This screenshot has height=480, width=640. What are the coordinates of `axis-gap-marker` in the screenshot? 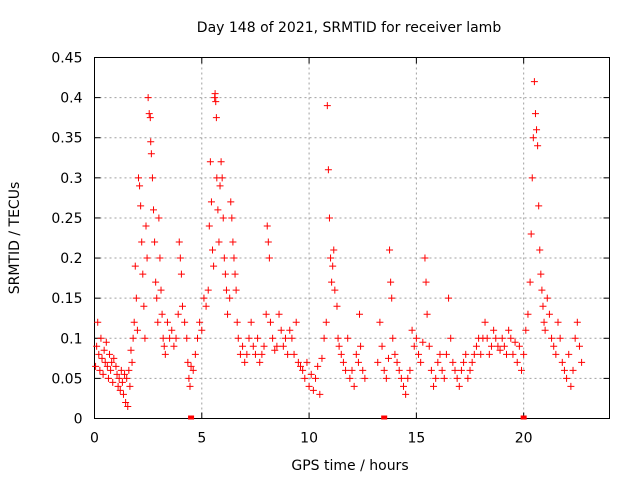 It's located at (523, 417).